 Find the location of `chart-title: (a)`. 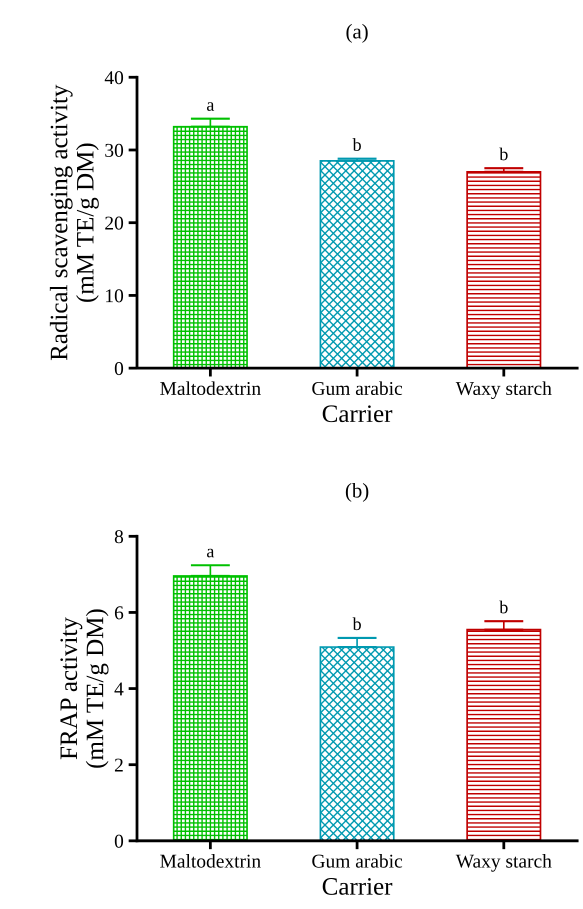

chart-title: (a) is located at coordinates (357, 33).